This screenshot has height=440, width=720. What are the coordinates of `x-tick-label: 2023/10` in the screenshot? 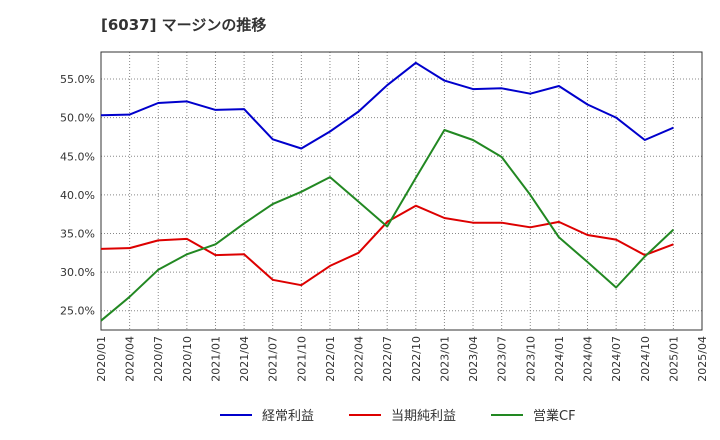 It's located at (530, 359).